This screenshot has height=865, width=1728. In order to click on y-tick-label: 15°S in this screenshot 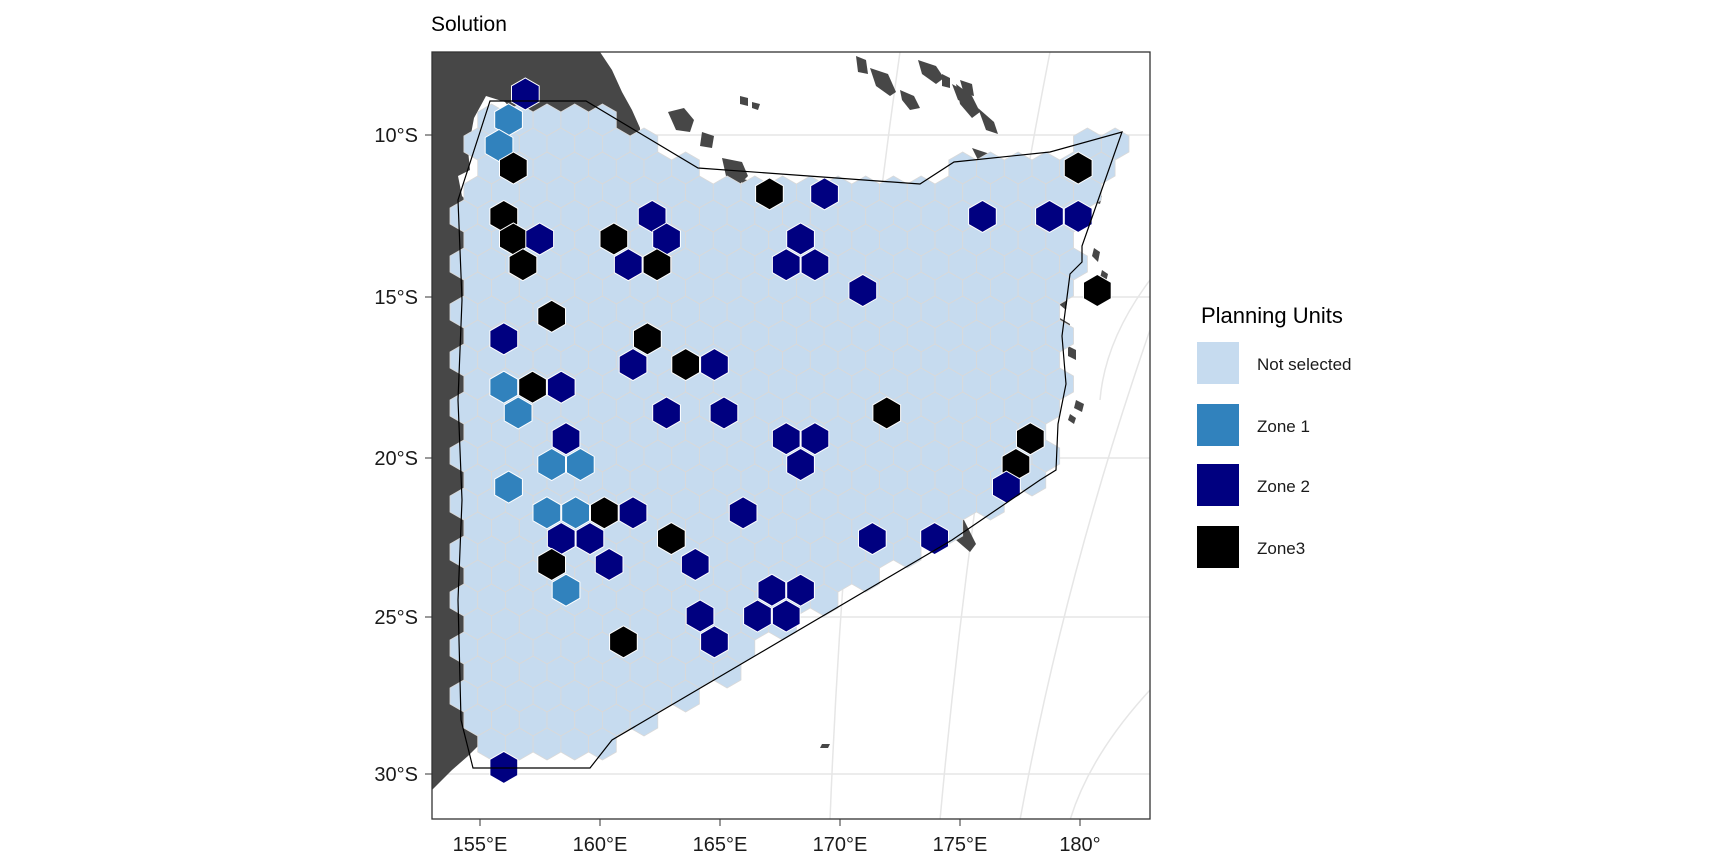, I will do `click(396, 298)`.